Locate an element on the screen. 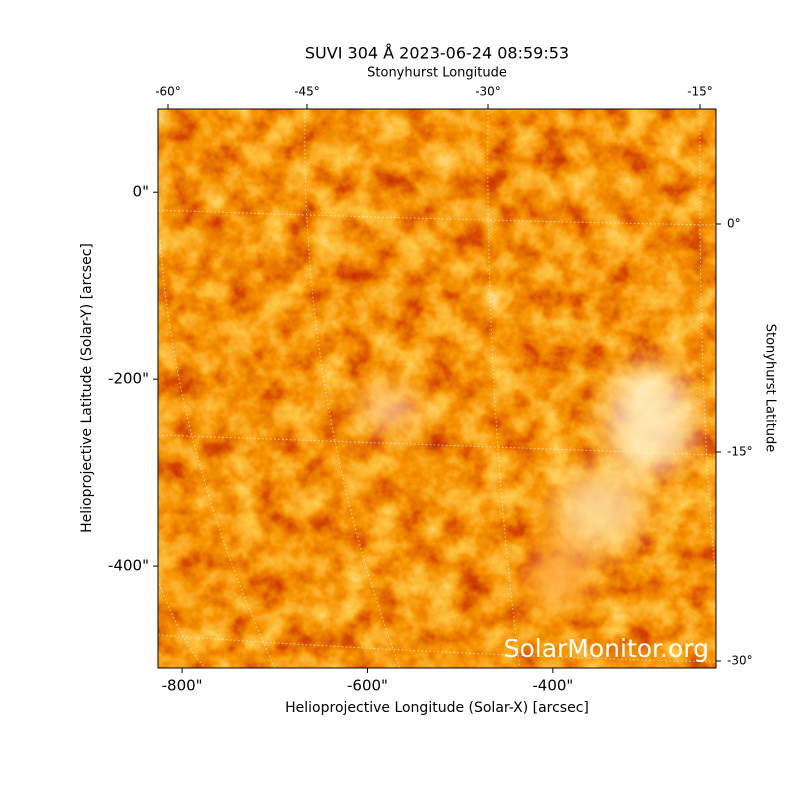 Image resolution: width=800 pixels, height=804 pixels. top-tick-label: -30° is located at coordinates (488, 92).